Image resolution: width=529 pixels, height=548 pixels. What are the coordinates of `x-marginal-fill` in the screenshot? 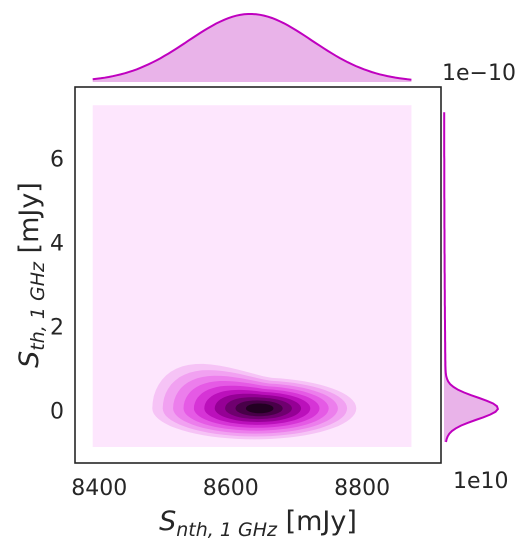 It's located at (252, 48).